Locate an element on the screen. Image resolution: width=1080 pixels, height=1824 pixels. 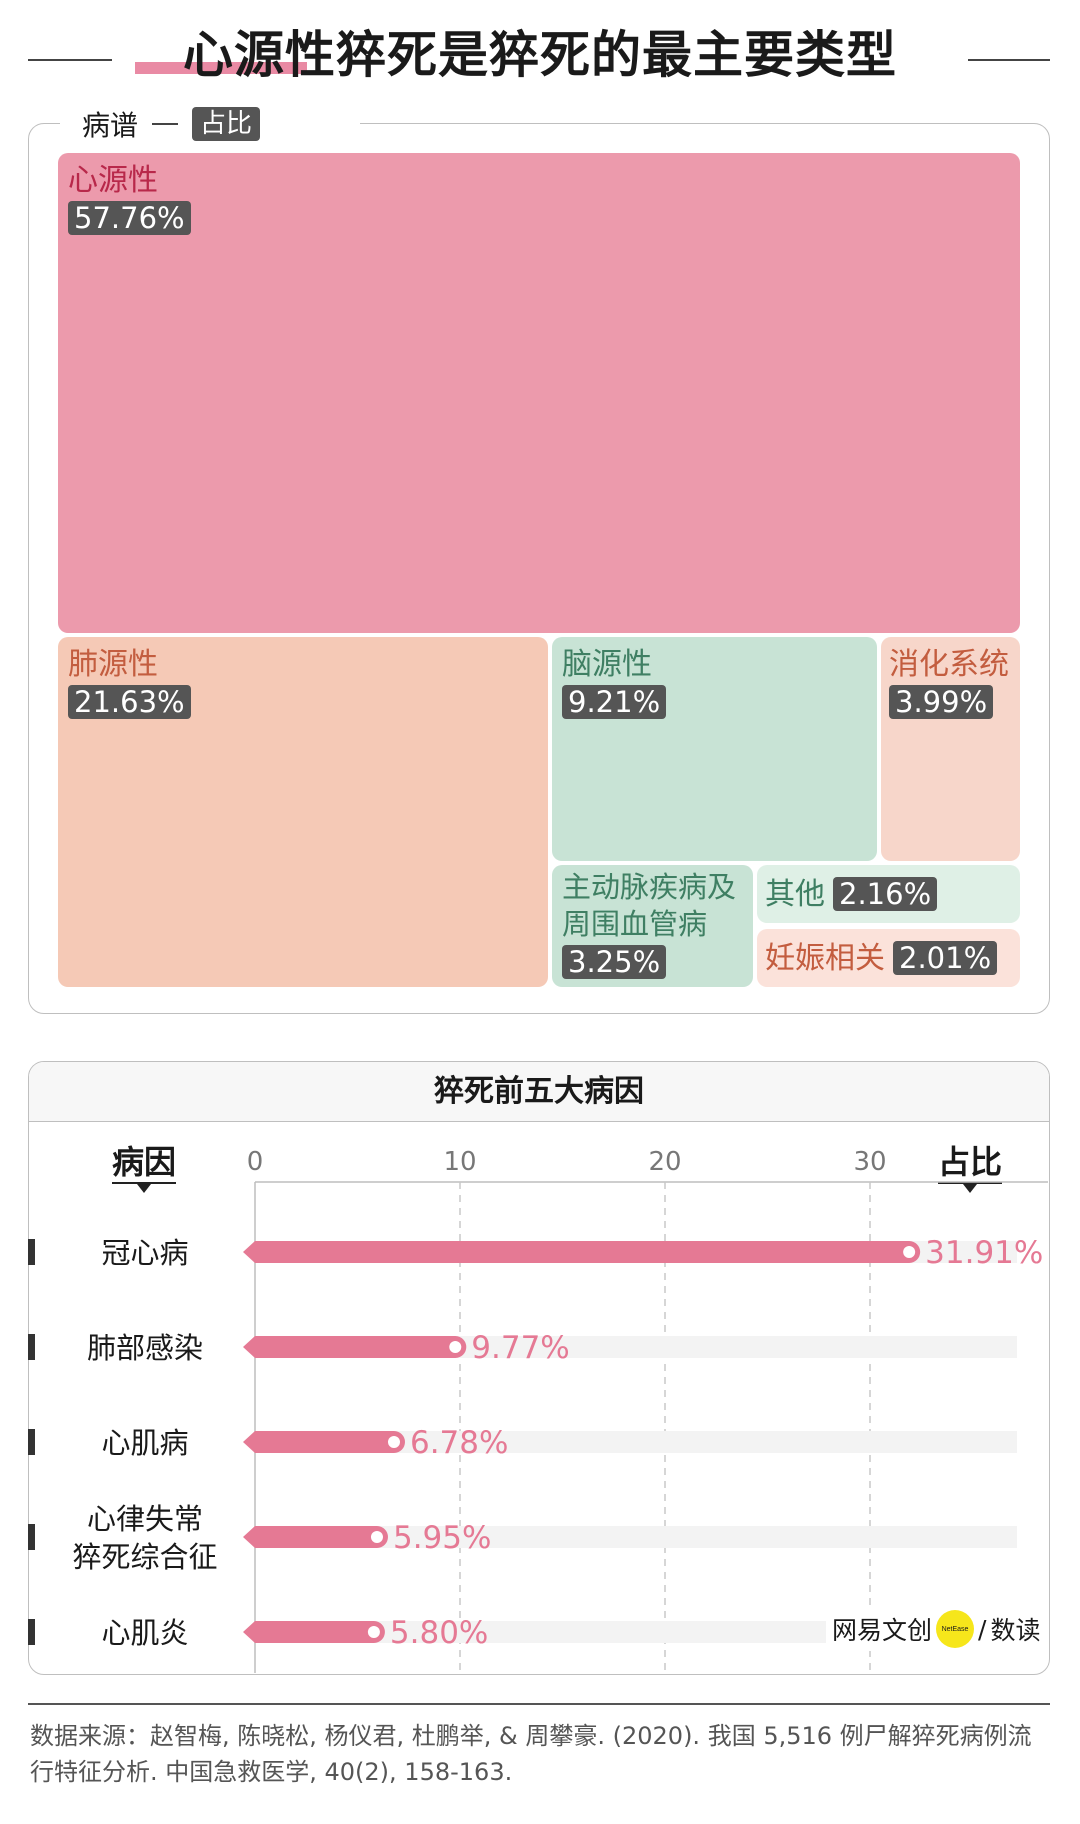
title-rule-left is located at coordinates (70, 60).